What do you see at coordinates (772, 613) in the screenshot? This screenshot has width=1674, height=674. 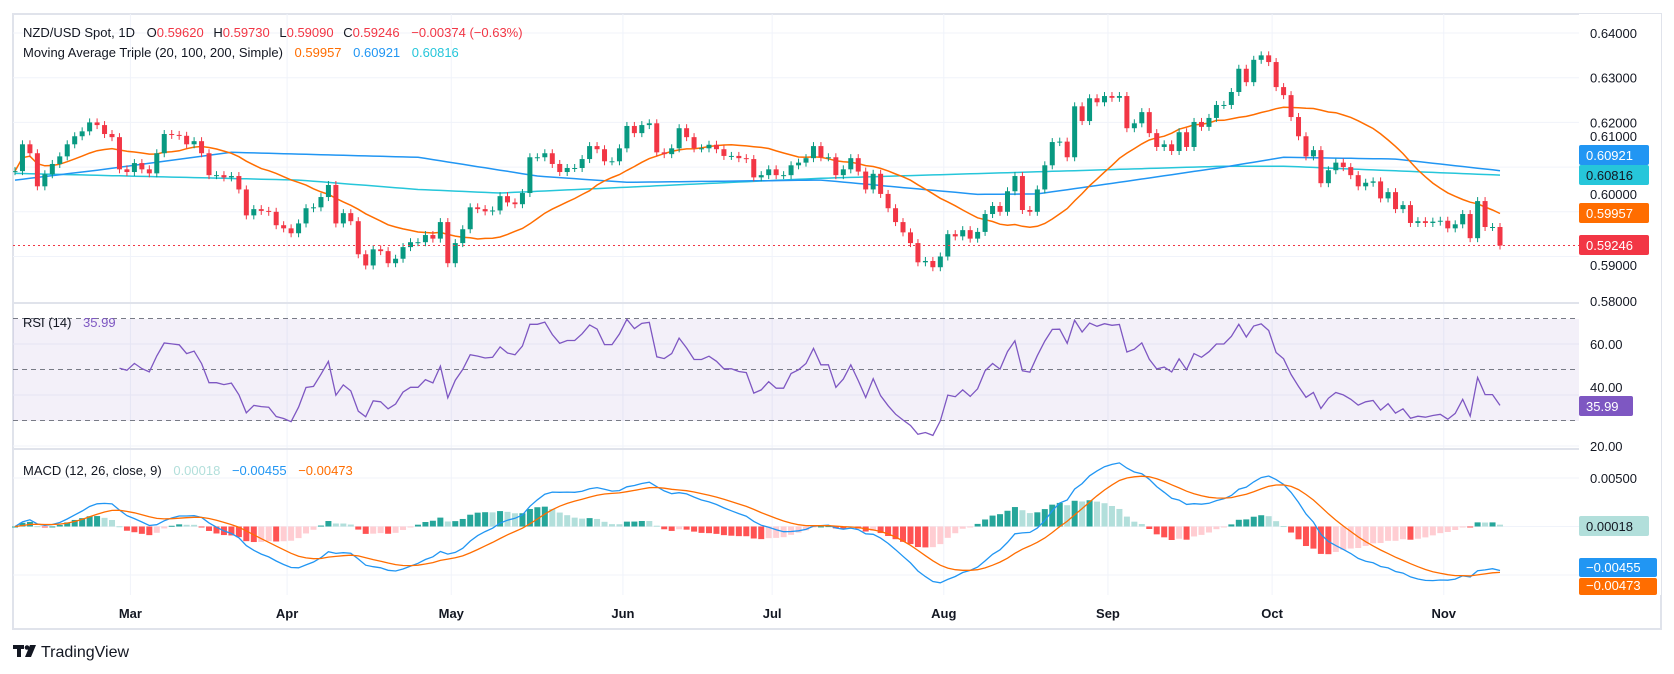 I see `time-tick-label: Jul` at bounding box center [772, 613].